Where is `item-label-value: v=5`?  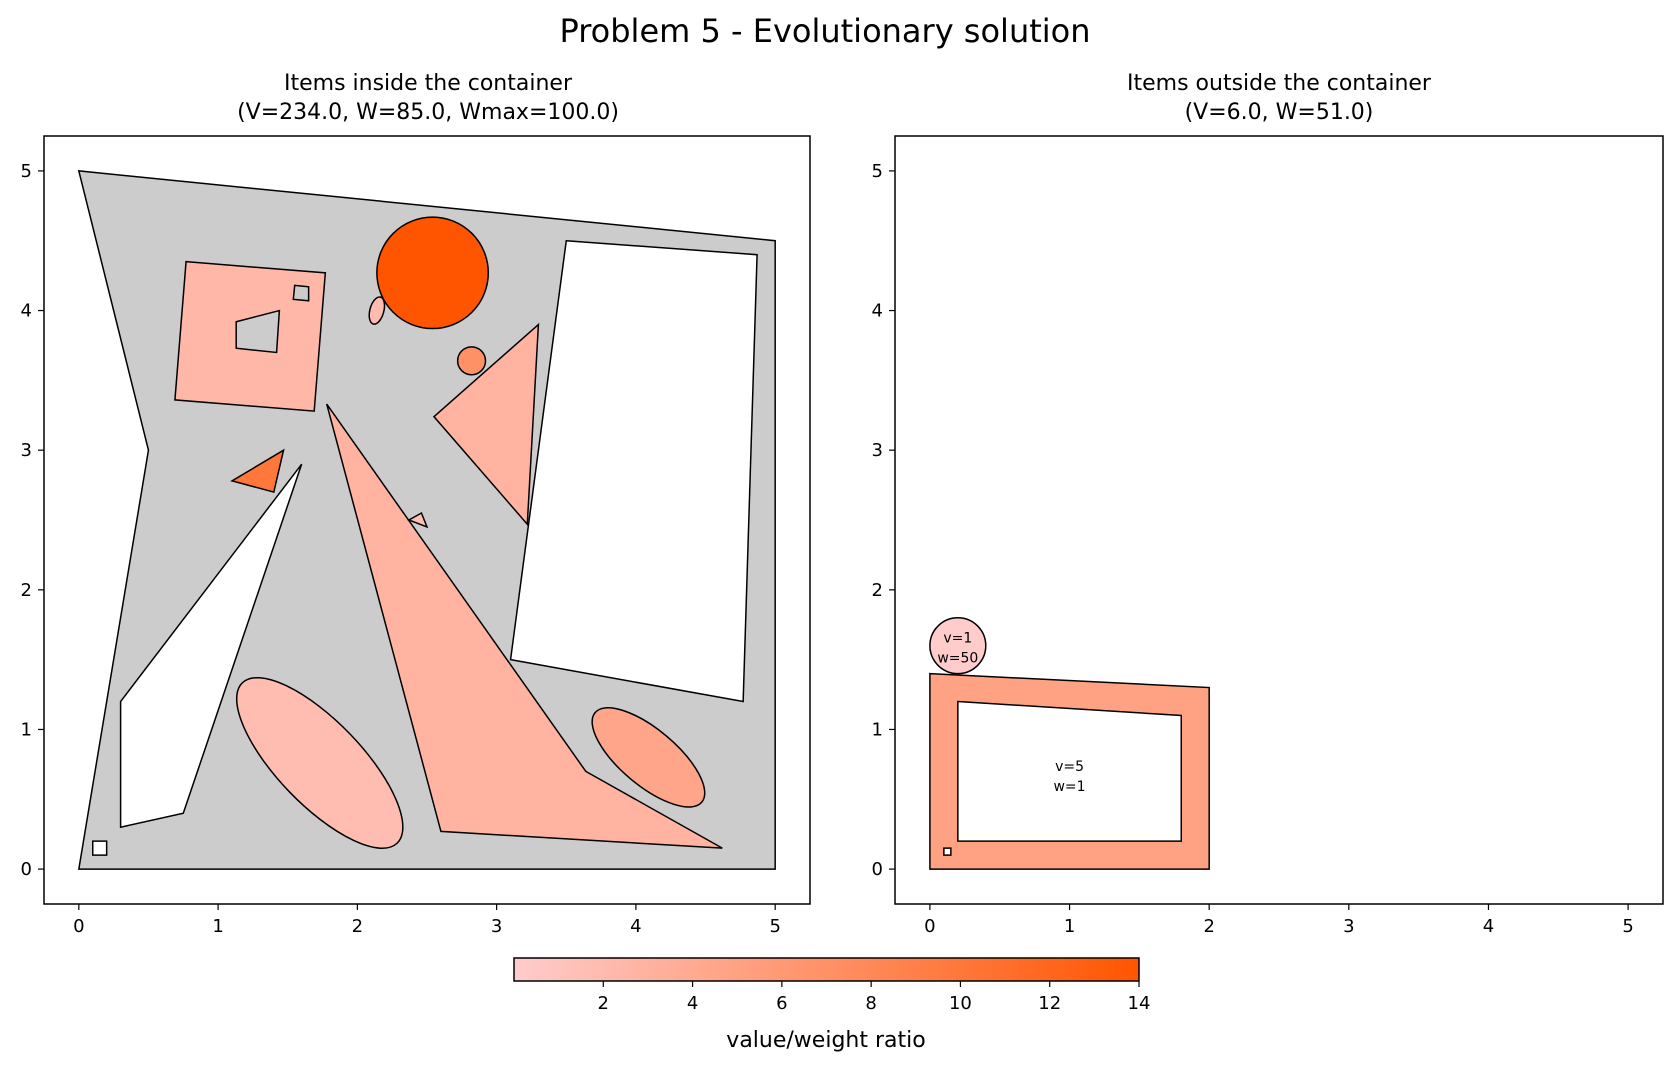 item-label-value: v=5 is located at coordinates (1069, 767).